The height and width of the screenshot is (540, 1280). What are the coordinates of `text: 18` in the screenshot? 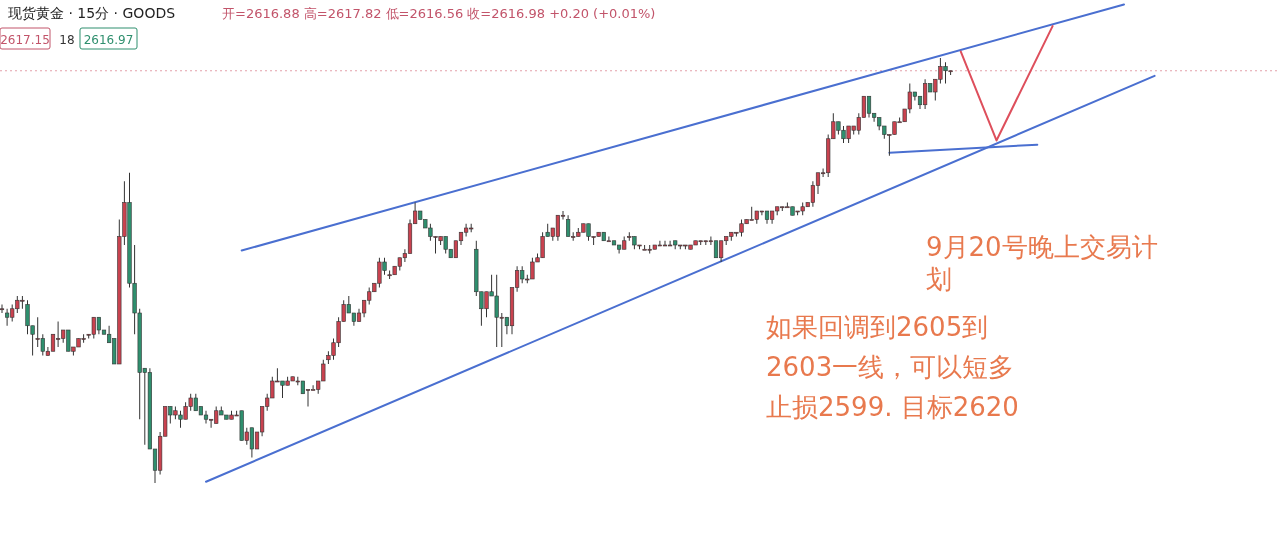 It's located at (67, 40).